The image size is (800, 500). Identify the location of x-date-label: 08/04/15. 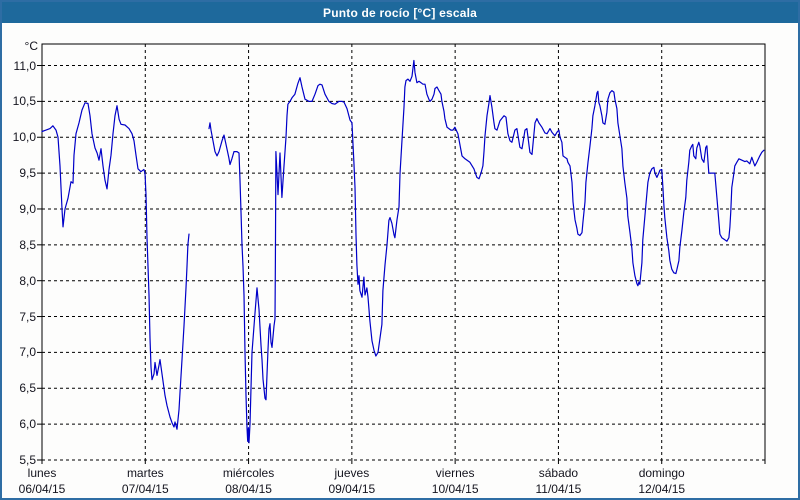
(248, 489).